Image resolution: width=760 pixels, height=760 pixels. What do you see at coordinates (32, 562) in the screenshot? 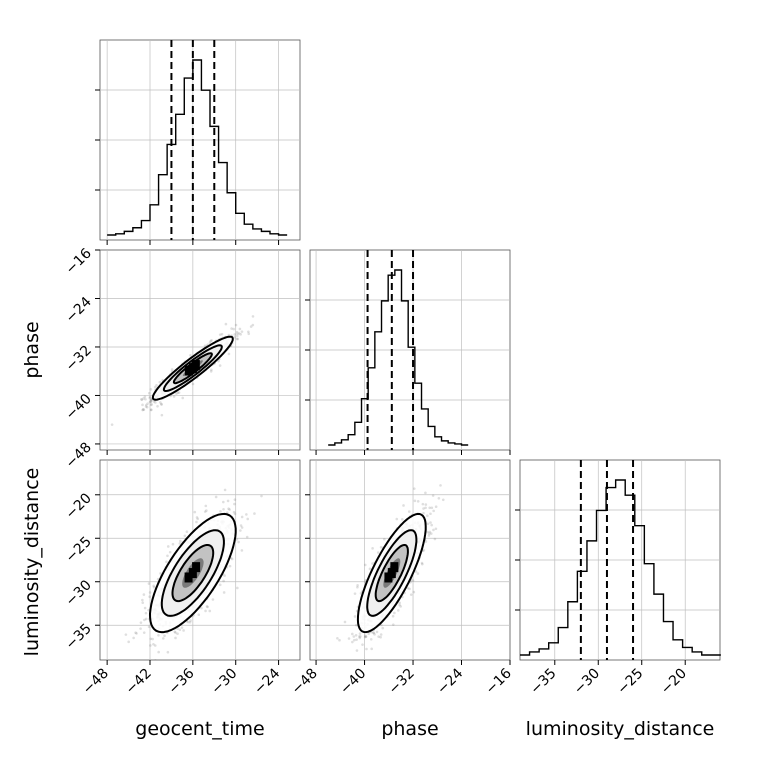
I see `y-axis-label-luminosity-distance: luminosity_distance` at bounding box center [32, 562].